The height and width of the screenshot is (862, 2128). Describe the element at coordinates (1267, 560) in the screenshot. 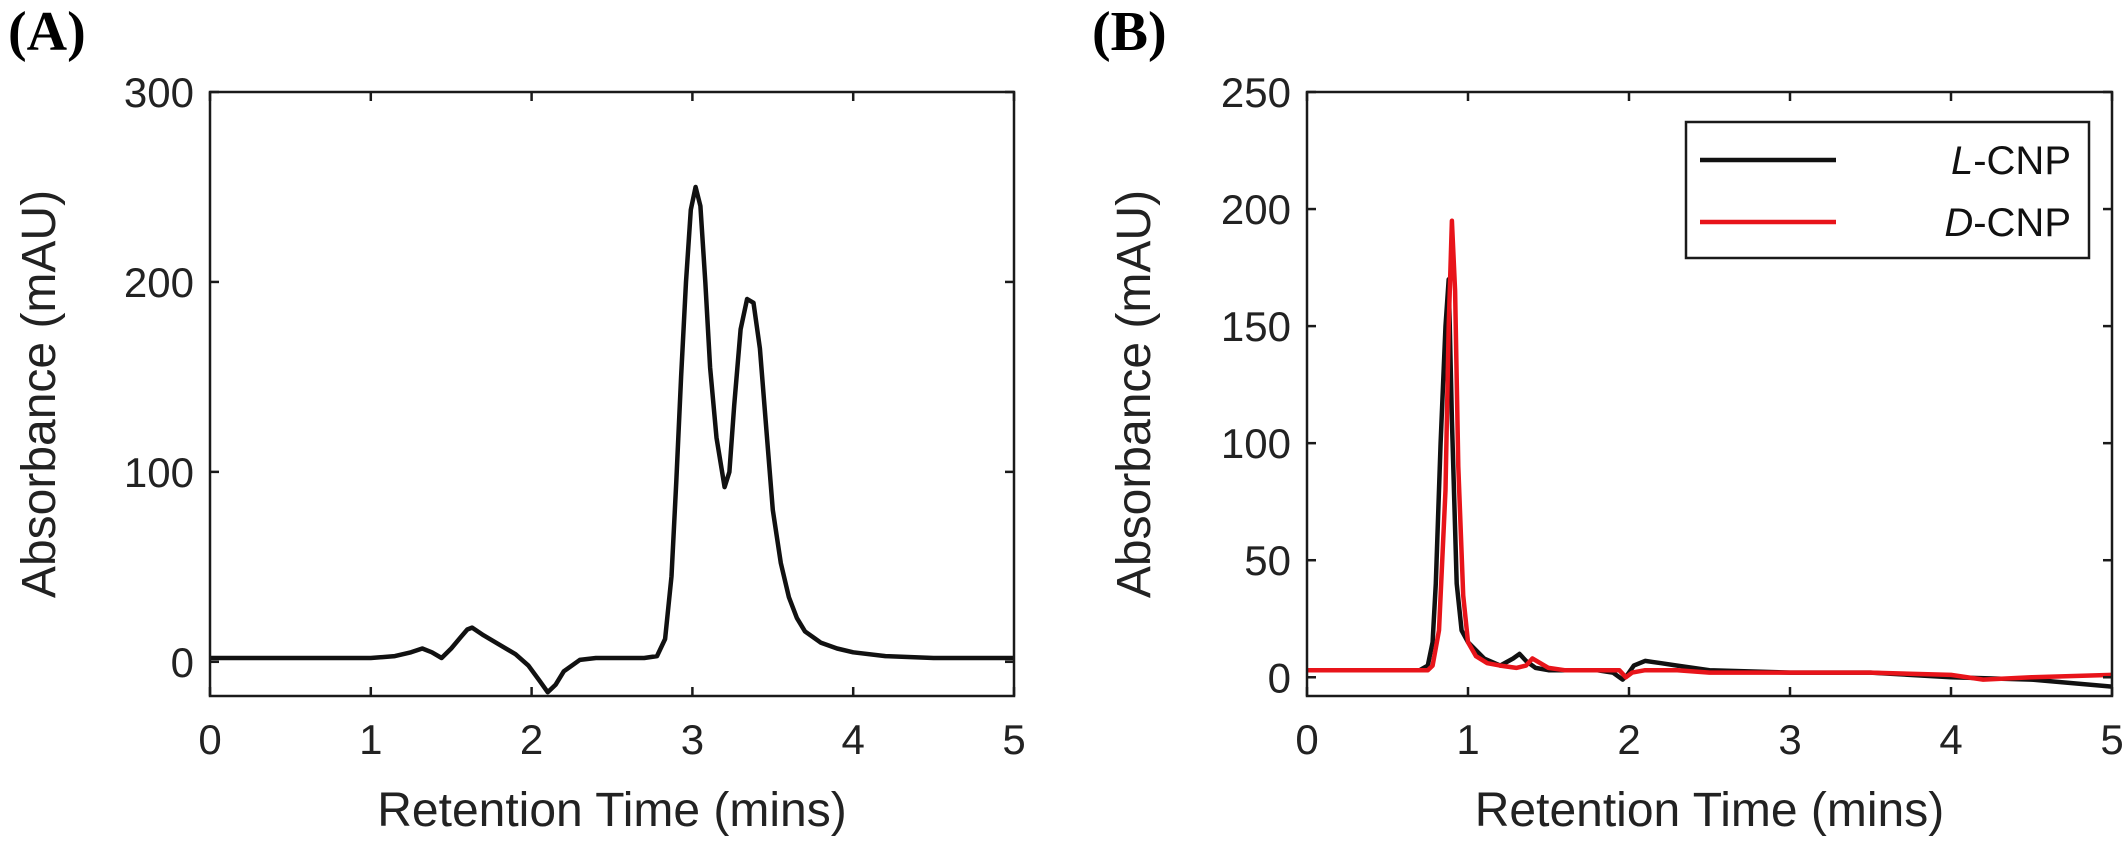

I see `y-tick-label: 50` at that location.